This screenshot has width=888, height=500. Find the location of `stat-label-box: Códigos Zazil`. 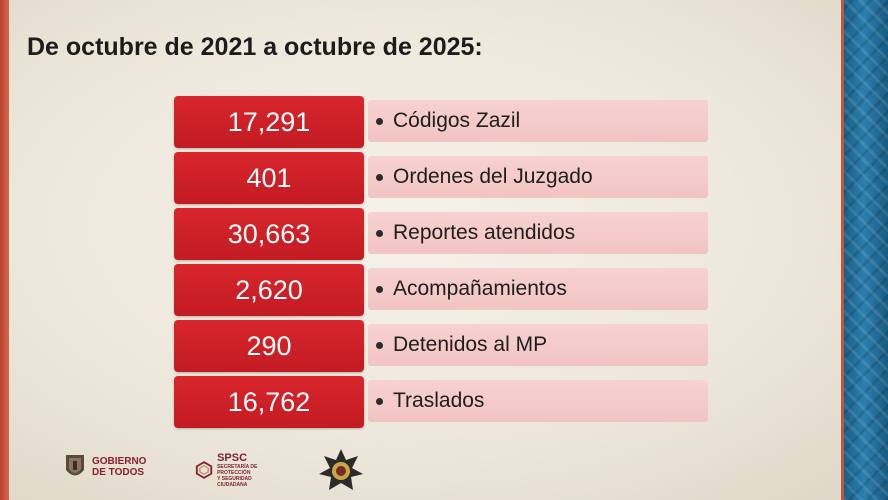

stat-label-box: Códigos Zazil is located at coordinates (538, 121).